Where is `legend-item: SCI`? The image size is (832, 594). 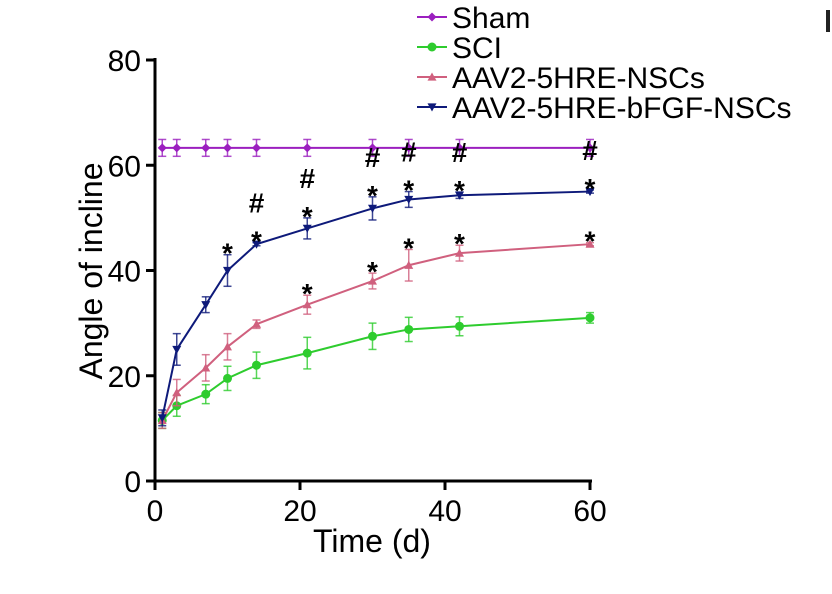
legend-item: SCI is located at coordinates (459, 48).